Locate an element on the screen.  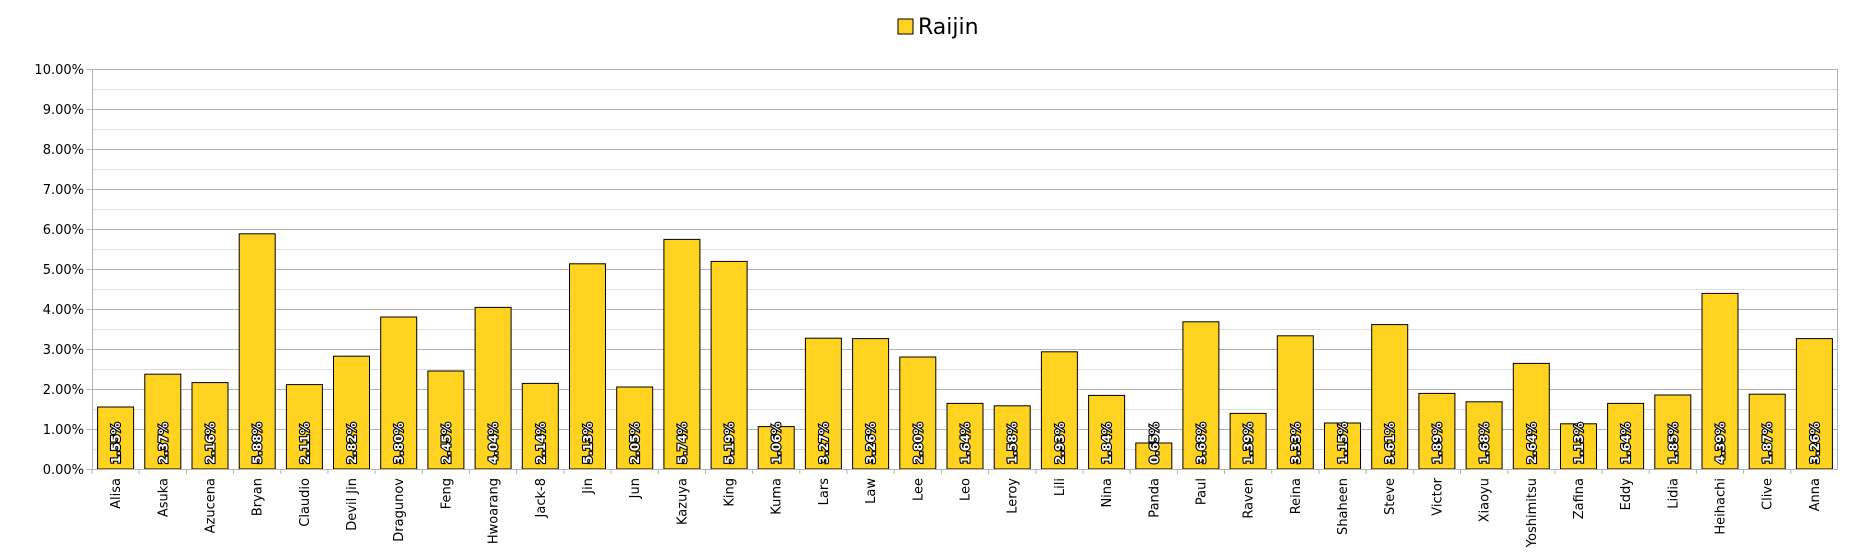
x-tick-label: Leroy is located at coordinates (1013, 496).